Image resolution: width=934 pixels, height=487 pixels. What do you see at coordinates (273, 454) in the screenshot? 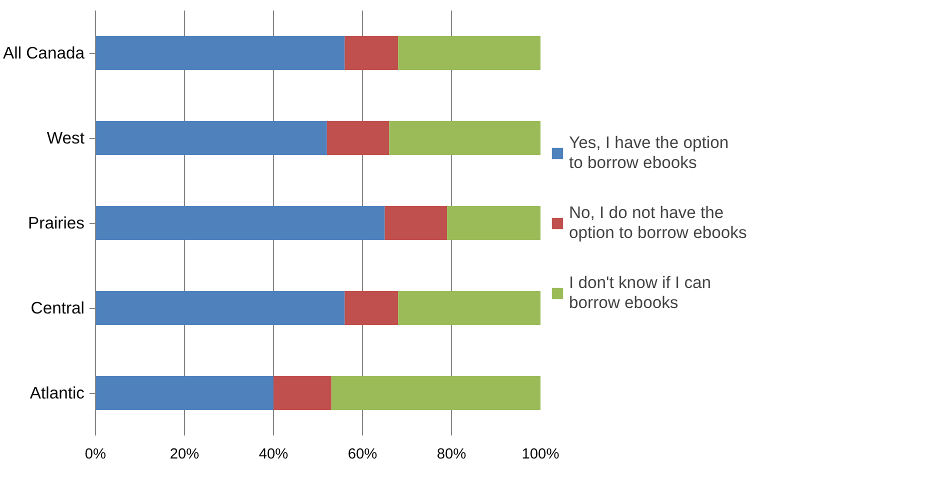
I see `x-tick-label: 40%` at bounding box center [273, 454].